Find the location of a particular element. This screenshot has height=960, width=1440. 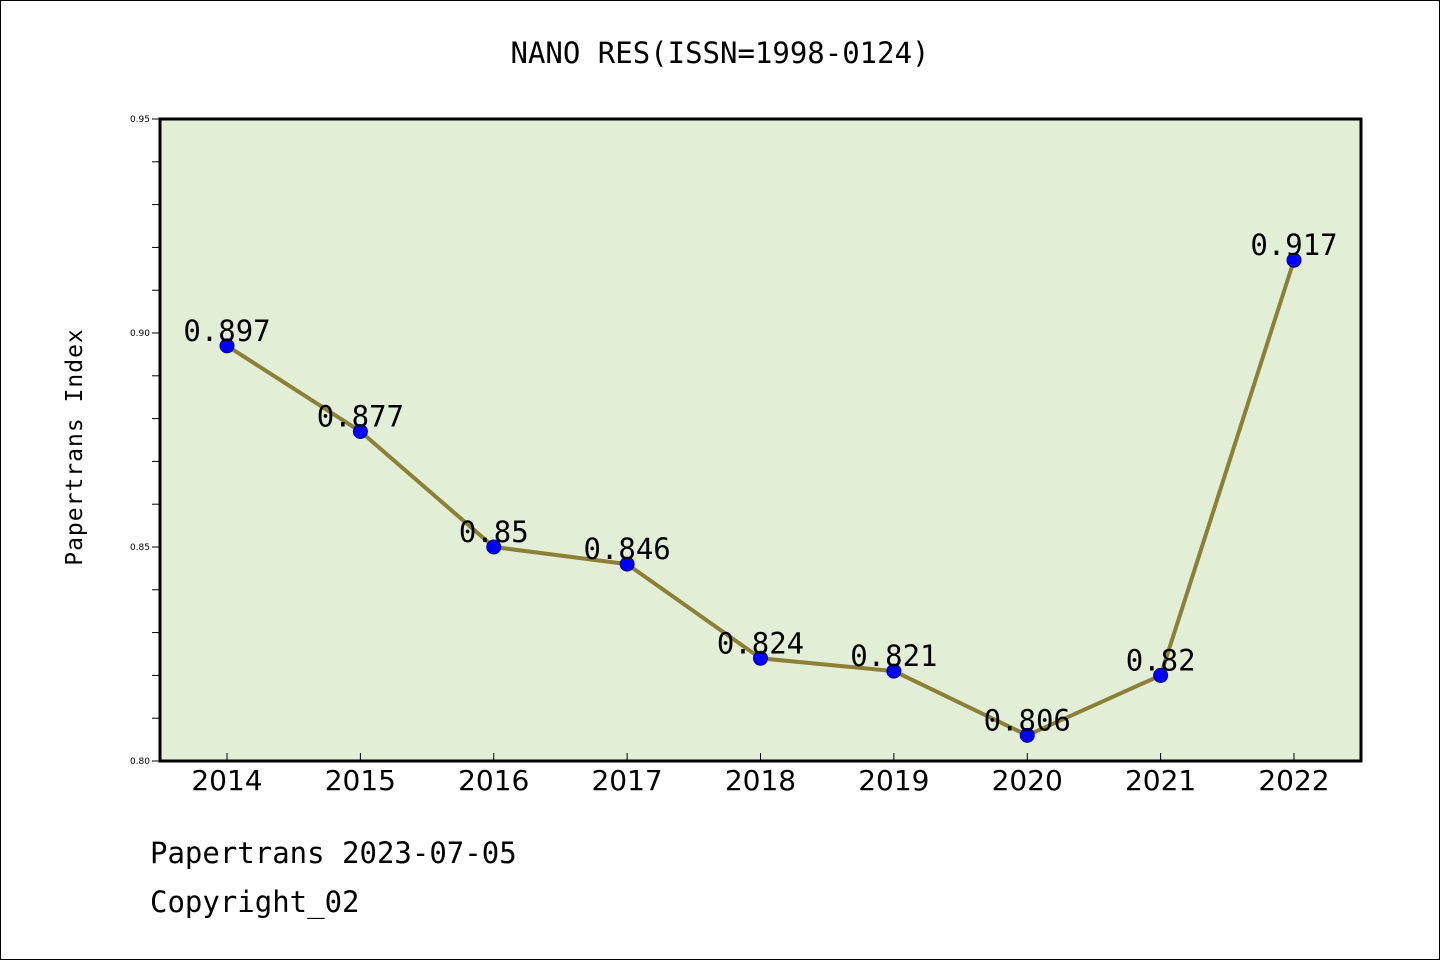

y-axis: 0.80 0.85 0.90 0.95 is located at coordinates (145, 441).